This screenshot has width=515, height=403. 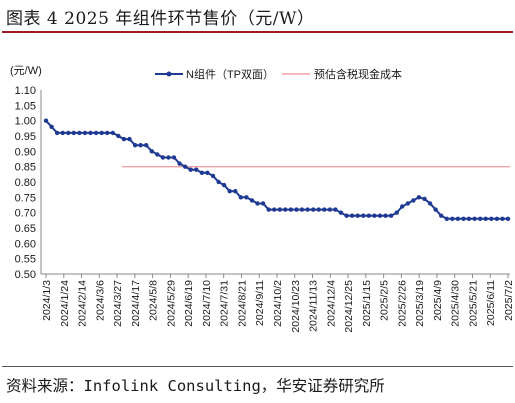 What do you see at coordinates (160, 19) in the screenshot?
I see `figure-title: 图表 4 2025 年组件环节售价（元/W）` at bounding box center [160, 19].